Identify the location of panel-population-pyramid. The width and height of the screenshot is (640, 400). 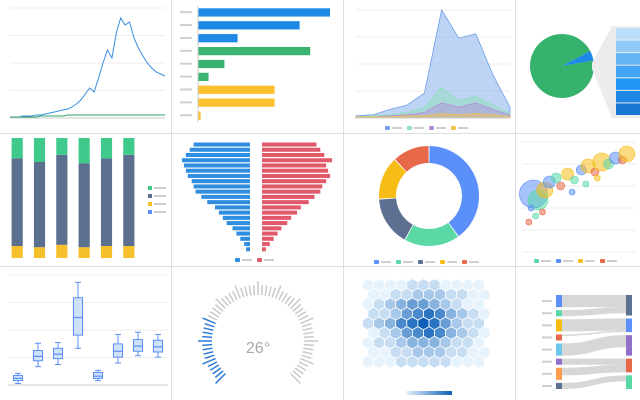
(257, 200).